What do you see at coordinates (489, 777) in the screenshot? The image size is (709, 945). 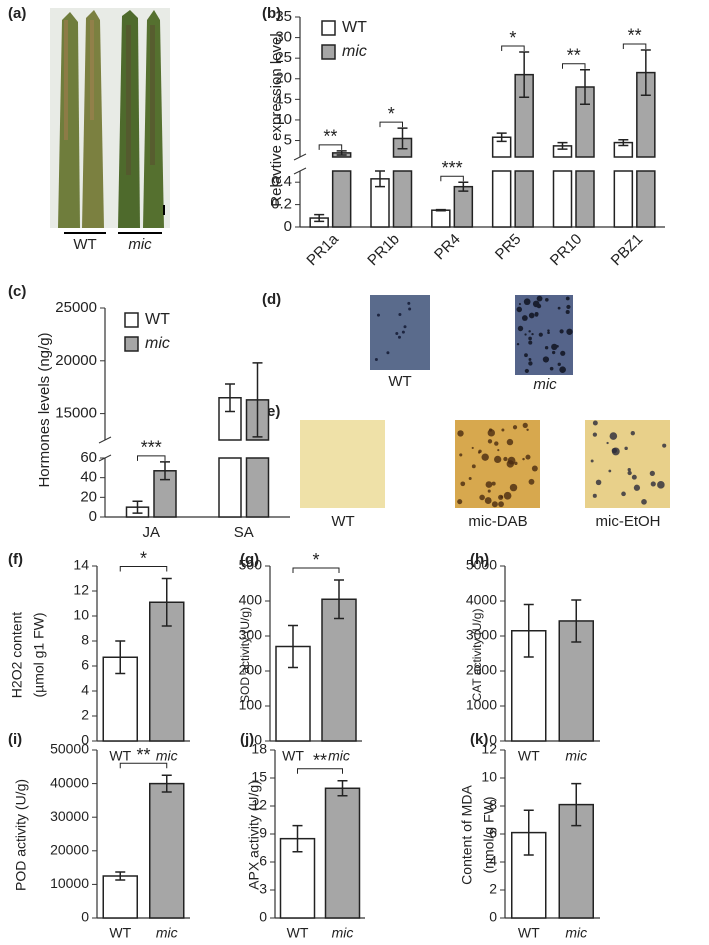 I see `y-tick-label: 10` at bounding box center [489, 777].